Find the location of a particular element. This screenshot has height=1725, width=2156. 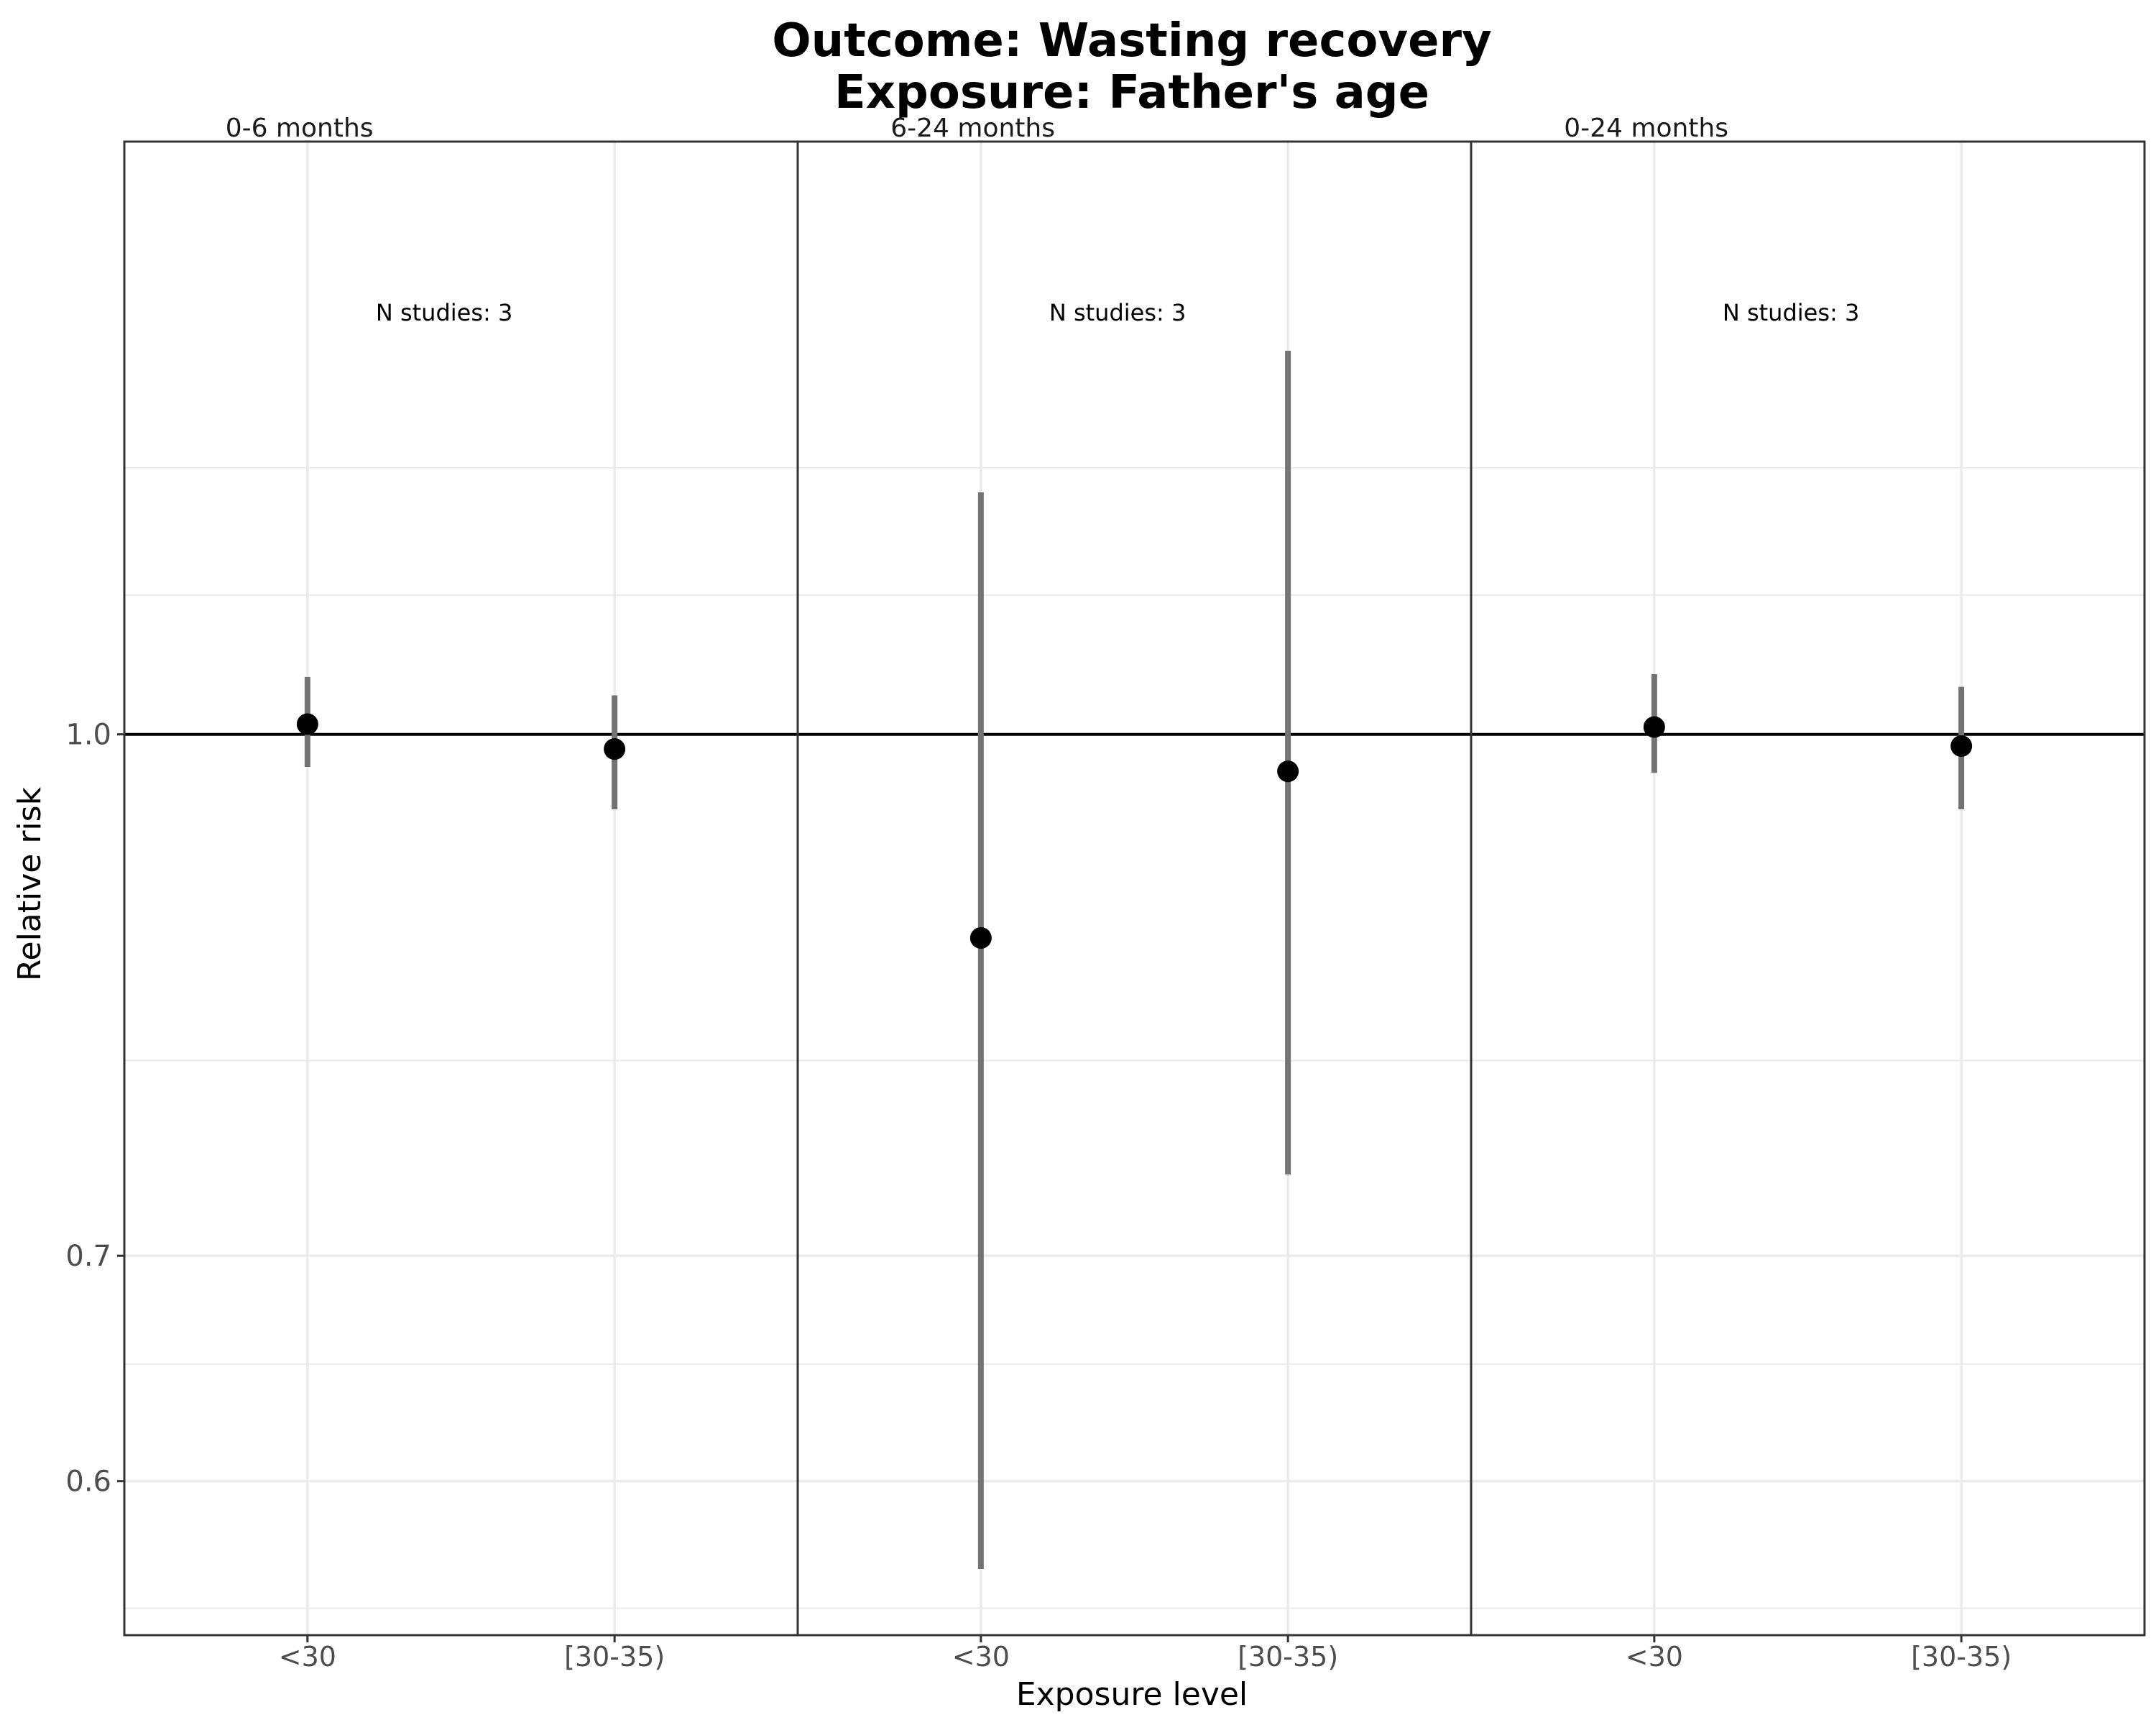

panel-strip-label: 0-24 months is located at coordinates (1646, 128).